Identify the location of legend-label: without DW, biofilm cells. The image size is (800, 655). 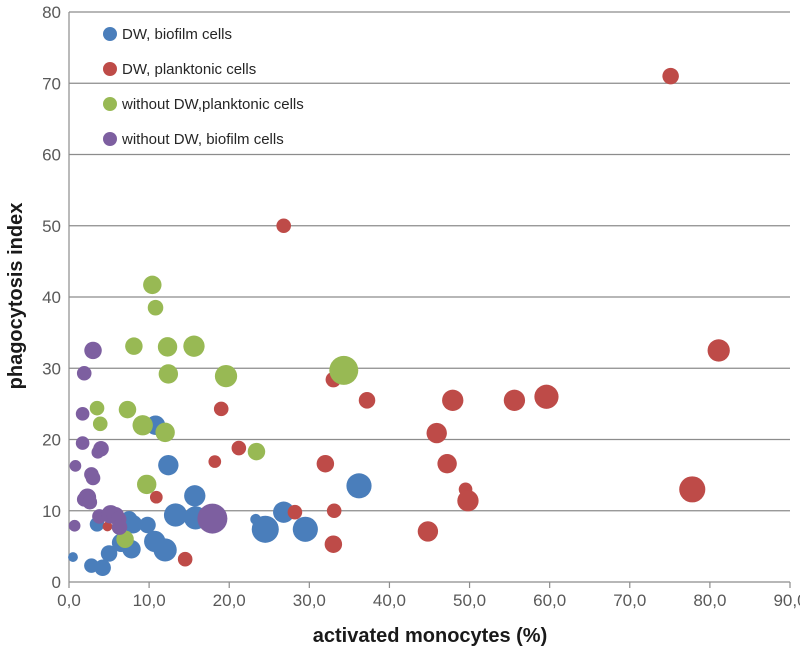
(202, 139).